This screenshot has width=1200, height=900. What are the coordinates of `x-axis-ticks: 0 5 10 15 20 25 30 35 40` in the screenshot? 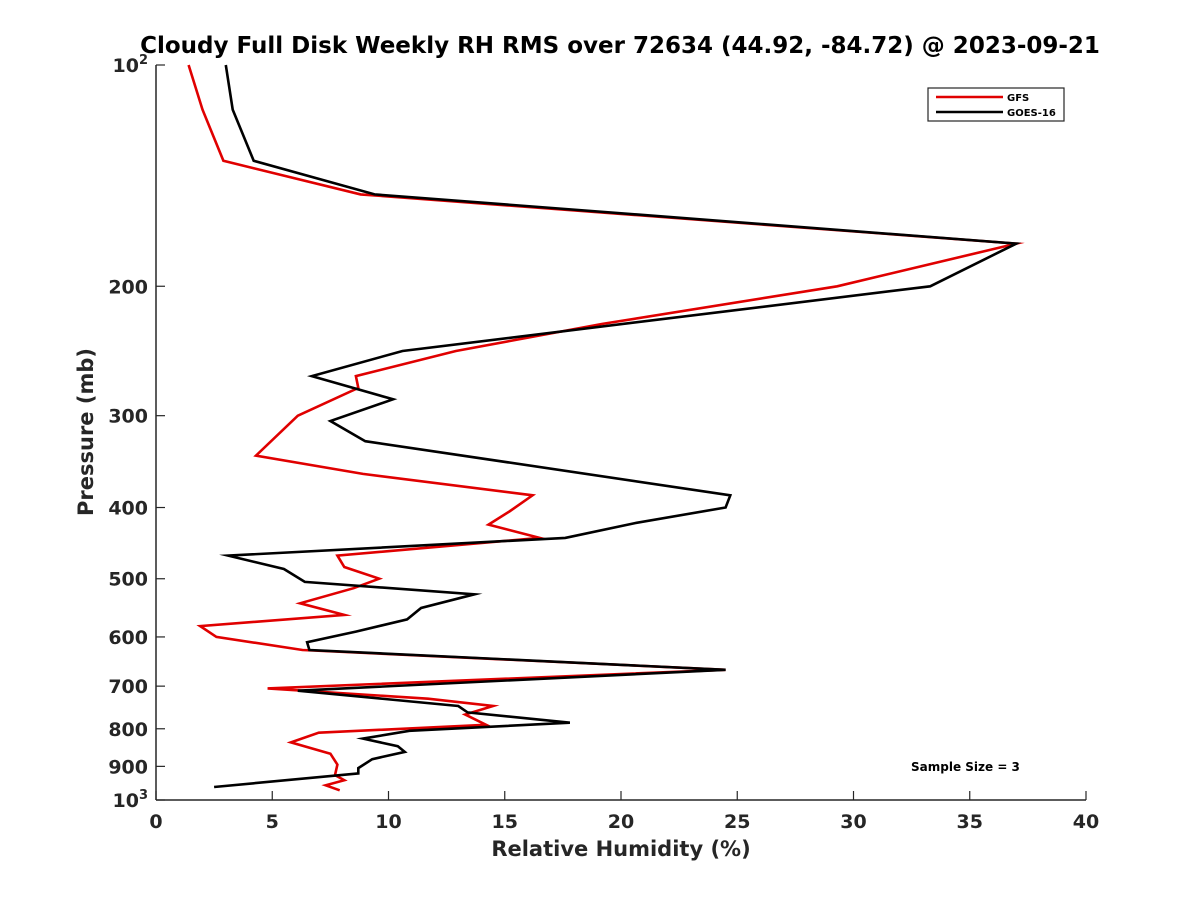 It's located at (624, 812).